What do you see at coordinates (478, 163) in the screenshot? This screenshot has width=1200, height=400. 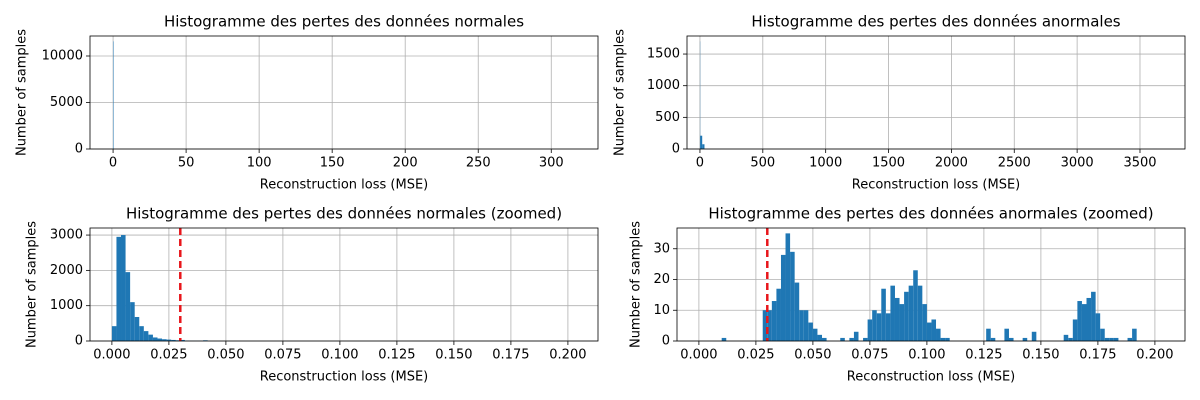 I see `x-tick-label: 250` at bounding box center [478, 163].